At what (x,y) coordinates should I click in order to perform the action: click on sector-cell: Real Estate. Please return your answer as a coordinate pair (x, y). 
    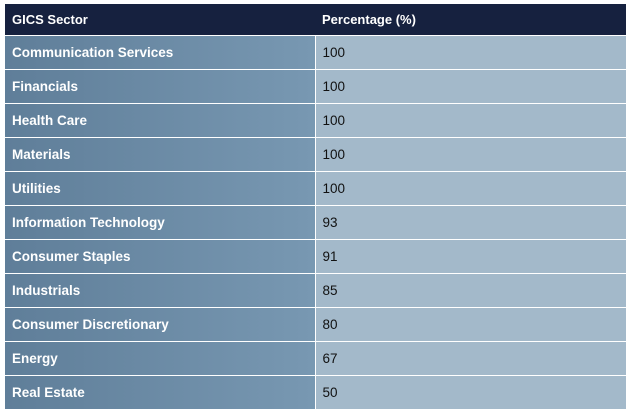
    Looking at the image, I should click on (160, 391).